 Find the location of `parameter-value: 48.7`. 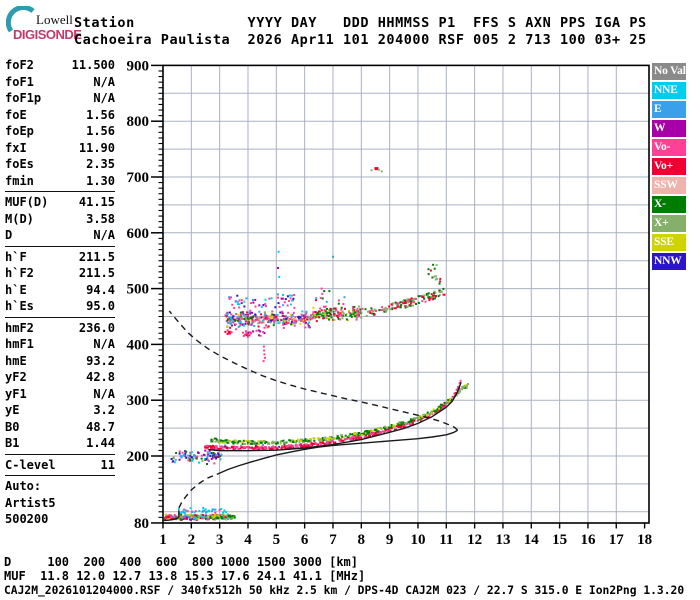

parameter-value: 48.7 is located at coordinates (100, 426).